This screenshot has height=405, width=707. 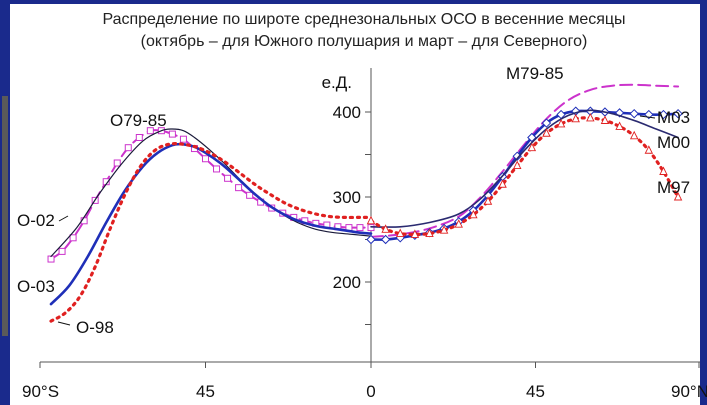 What do you see at coordinates (36, 286) in the screenshot?
I see `series-label-o-03: O-03` at bounding box center [36, 286].